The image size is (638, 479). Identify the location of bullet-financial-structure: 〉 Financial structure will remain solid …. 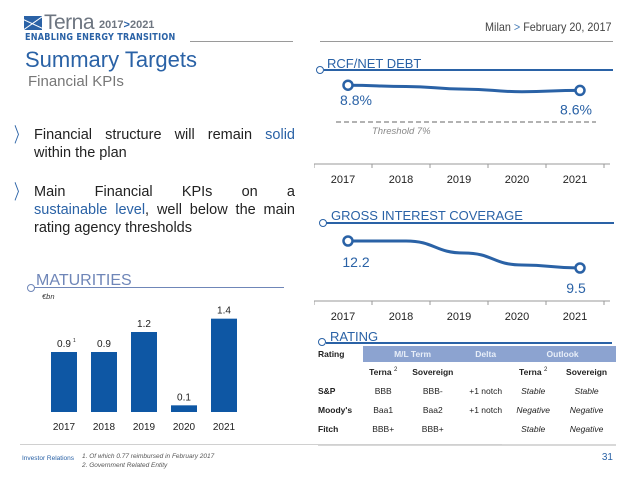
(152, 142).